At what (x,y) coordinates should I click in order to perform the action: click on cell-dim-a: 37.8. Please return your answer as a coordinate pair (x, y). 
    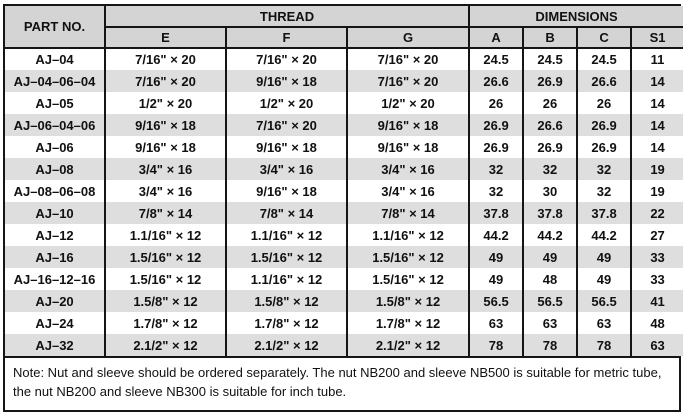
    Looking at the image, I should click on (496, 213).